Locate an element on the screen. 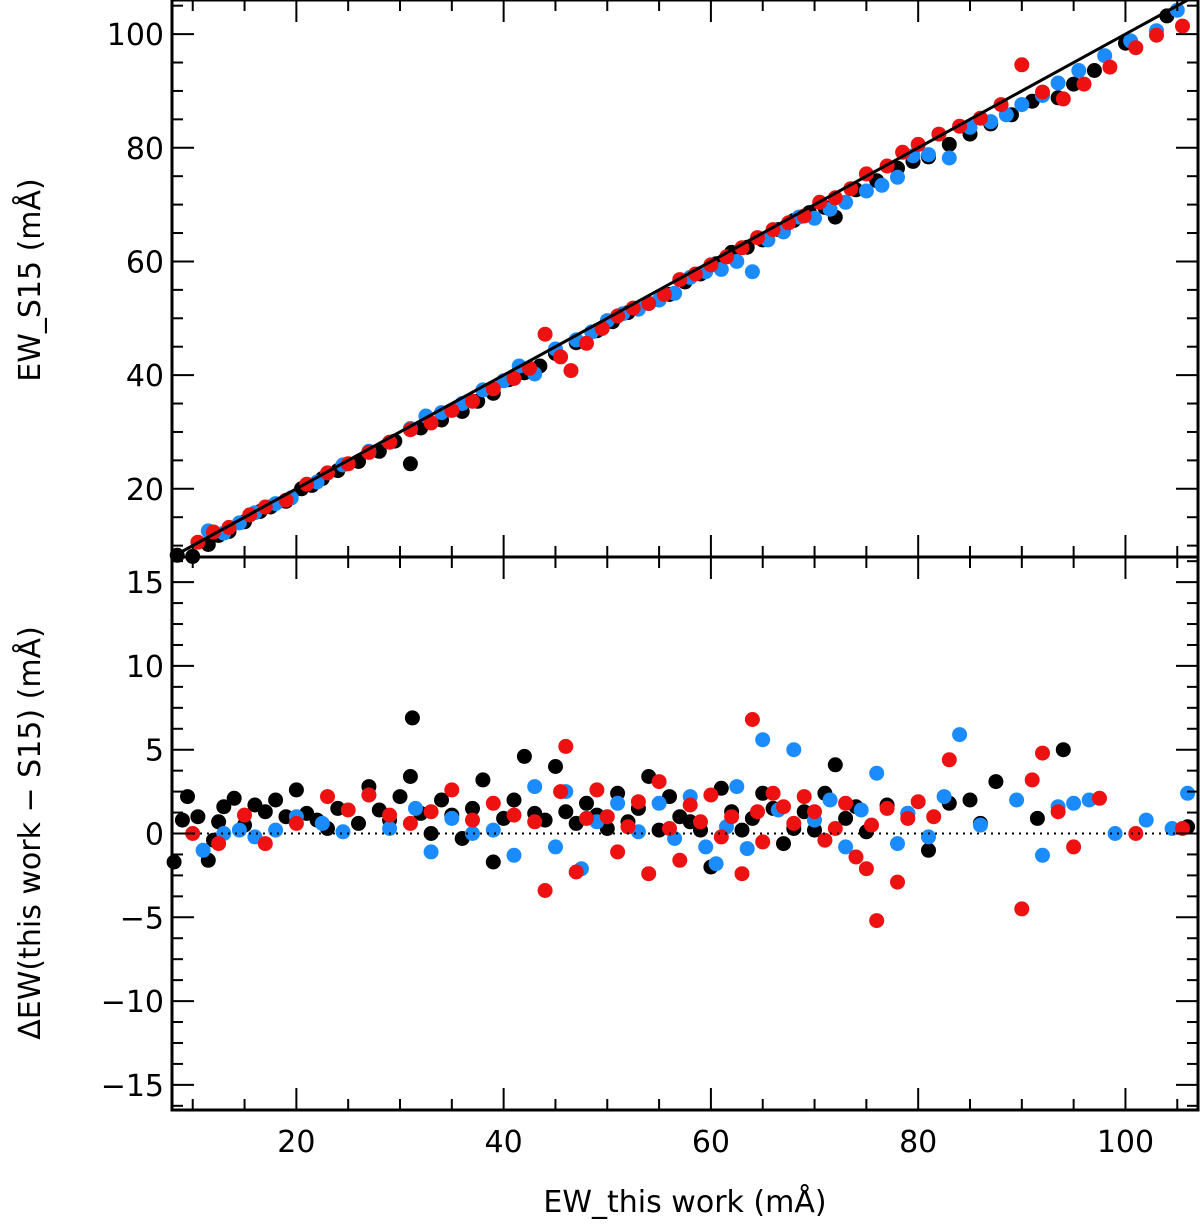 The width and height of the screenshot is (1200, 1232). x-tick-label: 100 is located at coordinates (1125, 1142).